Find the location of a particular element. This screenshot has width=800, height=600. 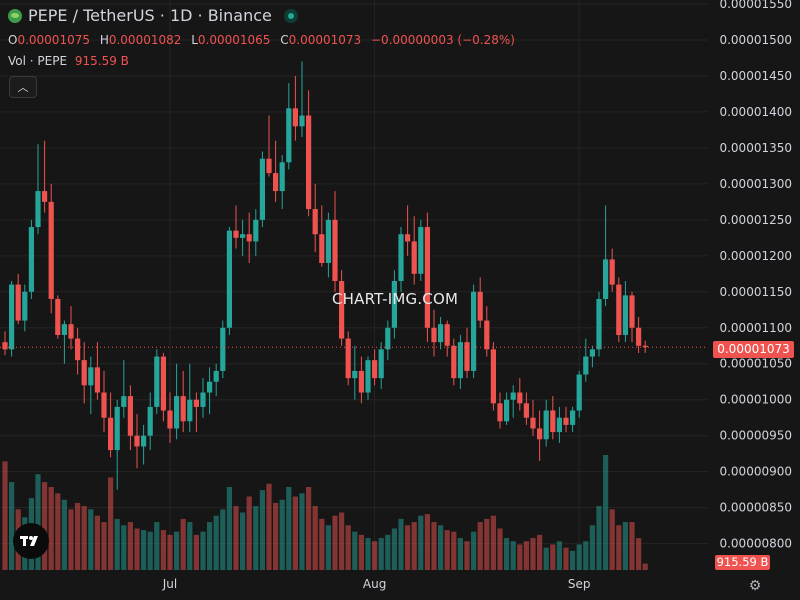

tradingview-icon is located at coordinates (31, 541).